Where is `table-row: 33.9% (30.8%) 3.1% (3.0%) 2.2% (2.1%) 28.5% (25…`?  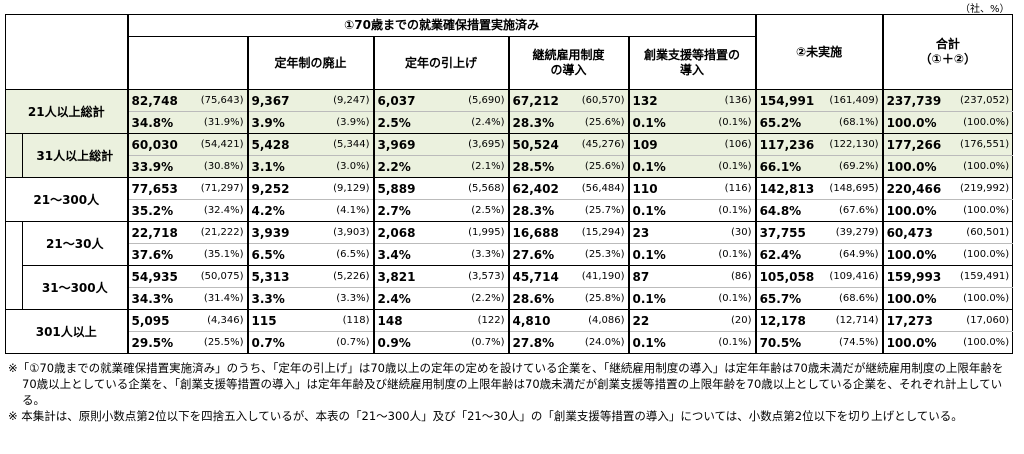
table-row: 33.9% (30.8%) 3.1% (3.0%) 2.2% (2.1%) 28.5% (25… is located at coordinates (509, 166).